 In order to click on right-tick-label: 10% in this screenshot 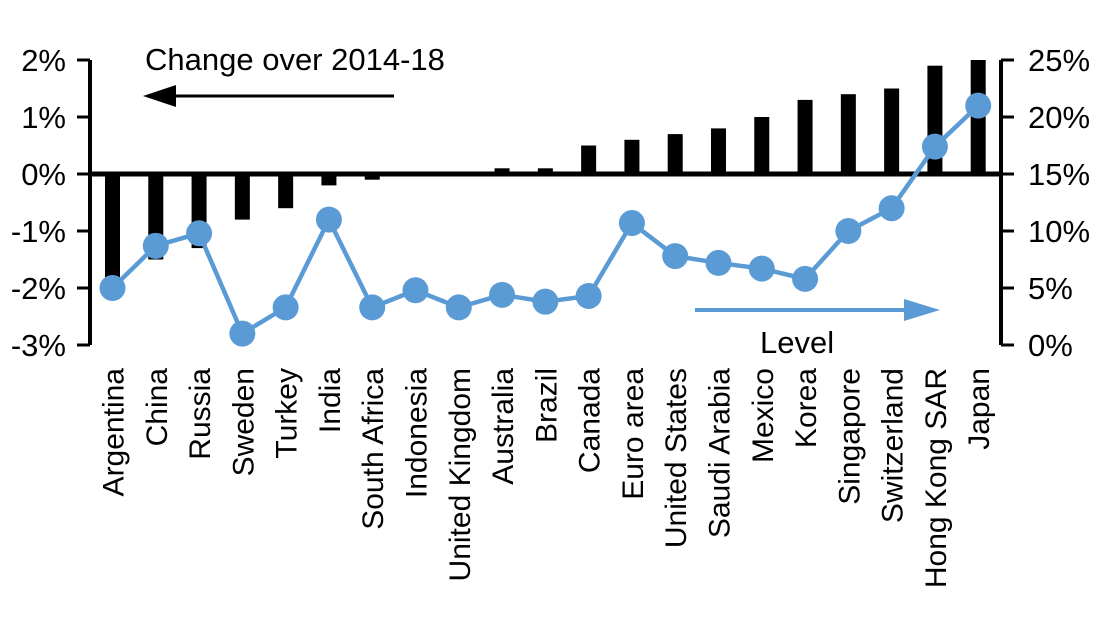, I will do `click(1059, 231)`.